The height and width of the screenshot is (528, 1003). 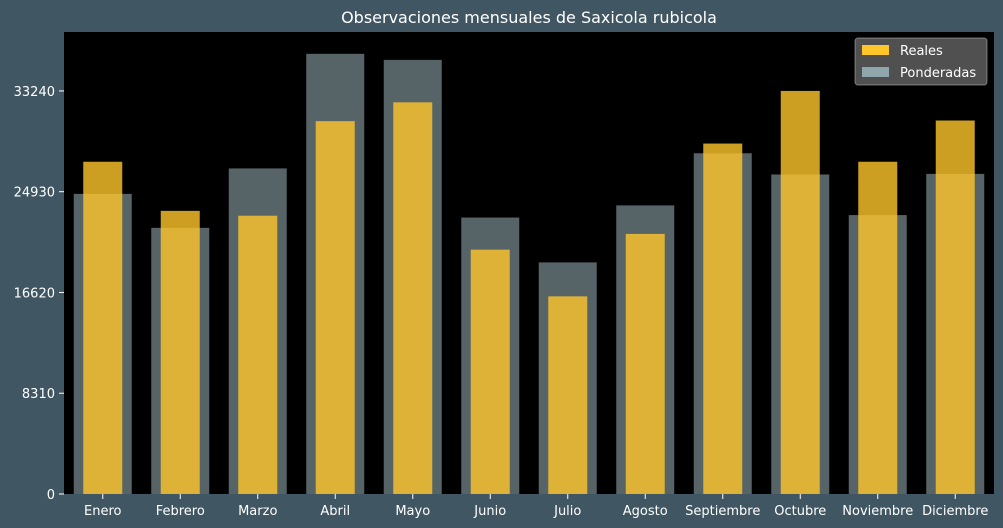 I want to click on y-tick-label-4: 33240, so click(x=34, y=92).